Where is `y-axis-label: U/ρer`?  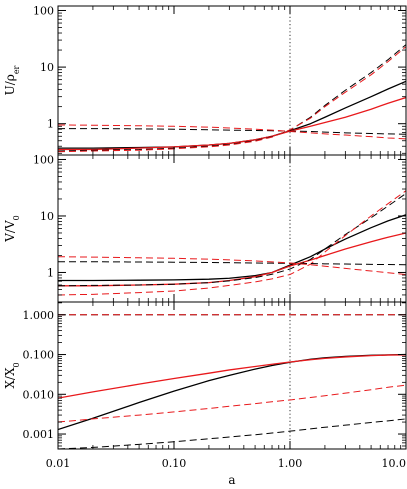
y-axis-label: U/ρer is located at coordinates (12, 80).